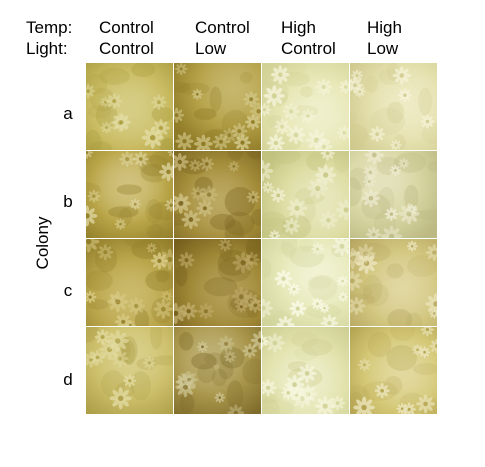  I want to click on column-4-light: Low, so click(383, 48).